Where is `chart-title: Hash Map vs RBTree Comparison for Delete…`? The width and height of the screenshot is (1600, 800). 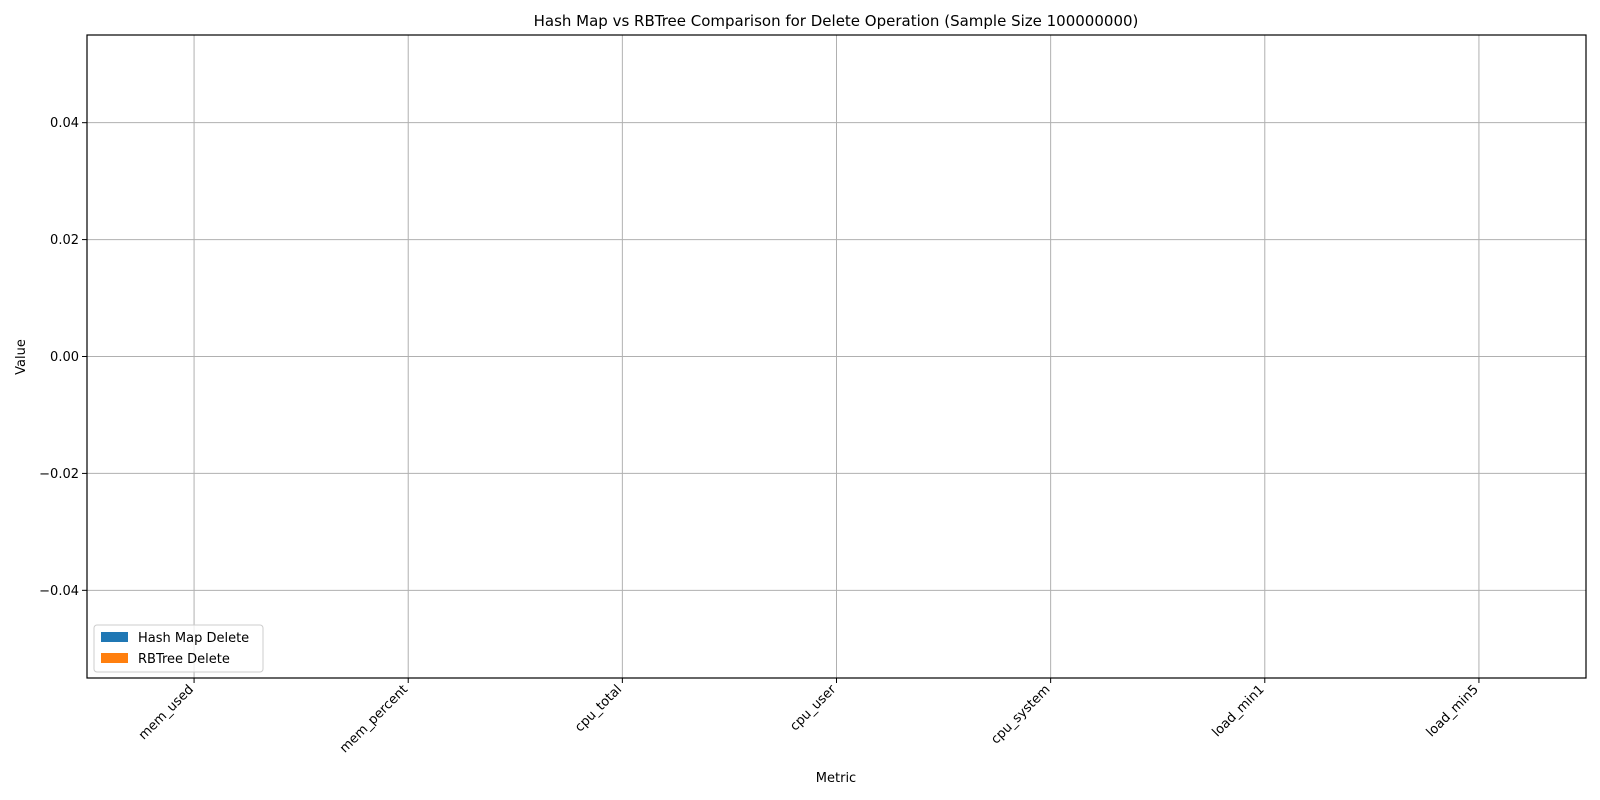 chart-title: Hash Map vs RBTree Comparison for Delete… is located at coordinates (836, 21).